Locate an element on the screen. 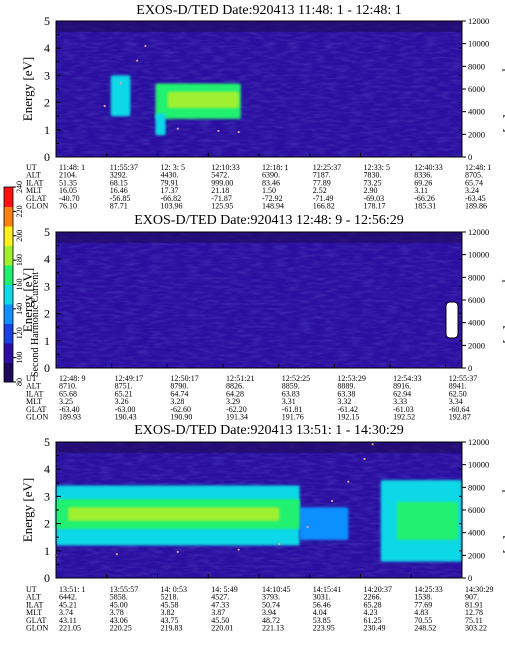 The width and height of the screenshot is (505, 654). info-cell: 12:51:21 is located at coordinates (240, 378).